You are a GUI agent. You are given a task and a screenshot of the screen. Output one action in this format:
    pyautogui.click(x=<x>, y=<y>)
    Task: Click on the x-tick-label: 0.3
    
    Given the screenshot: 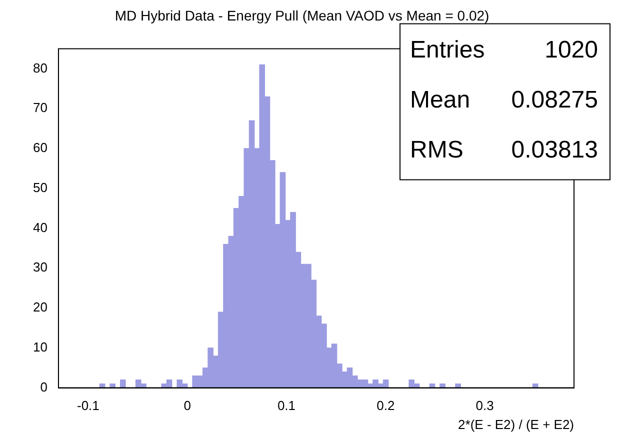 What is the action you would take?
    pyautogui.click(x=485, y=406)
    